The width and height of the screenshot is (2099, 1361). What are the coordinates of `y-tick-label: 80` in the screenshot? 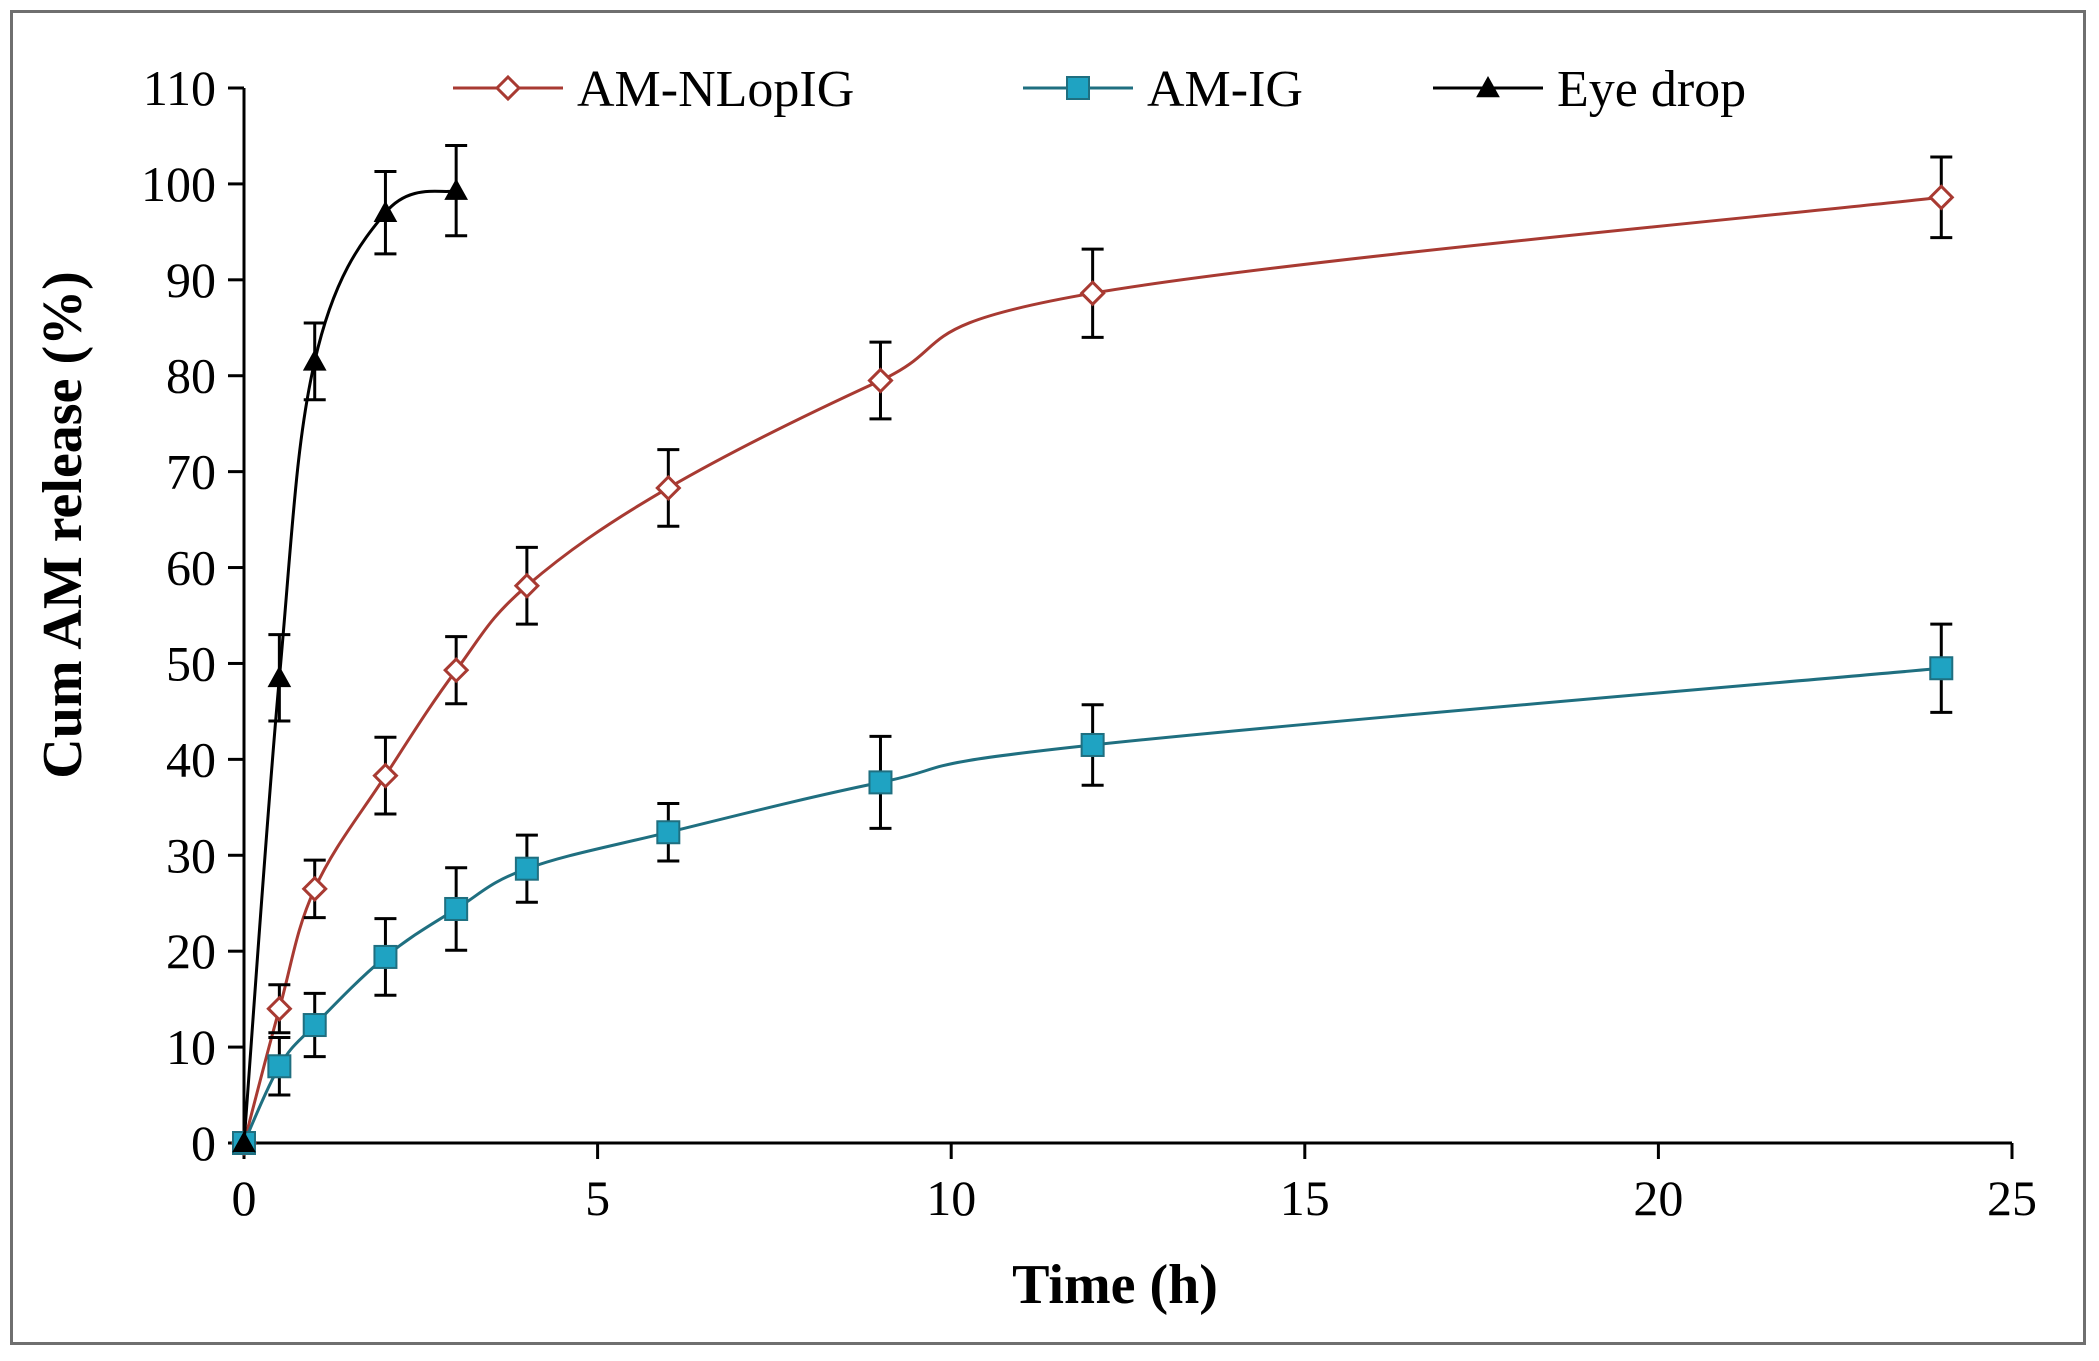 It's located at (191, 376).